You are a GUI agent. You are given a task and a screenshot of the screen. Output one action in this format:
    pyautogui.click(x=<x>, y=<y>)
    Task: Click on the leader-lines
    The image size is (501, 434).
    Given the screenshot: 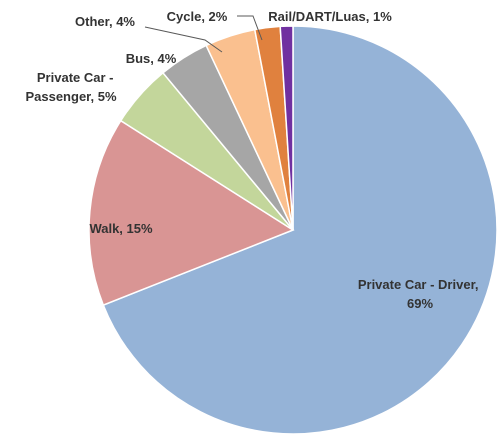 What is the action you would take?
    pyautogui.click(x=203, y=34)
    